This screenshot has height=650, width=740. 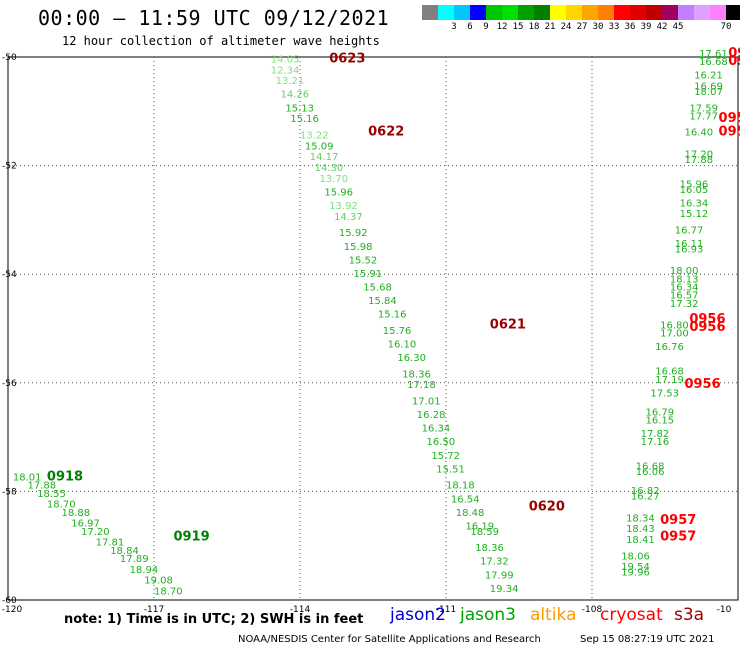 What do you see at coordinates (508, 325) in the screenshot?
I see `track-time-label: 0621` at bounding box center [508, 325].